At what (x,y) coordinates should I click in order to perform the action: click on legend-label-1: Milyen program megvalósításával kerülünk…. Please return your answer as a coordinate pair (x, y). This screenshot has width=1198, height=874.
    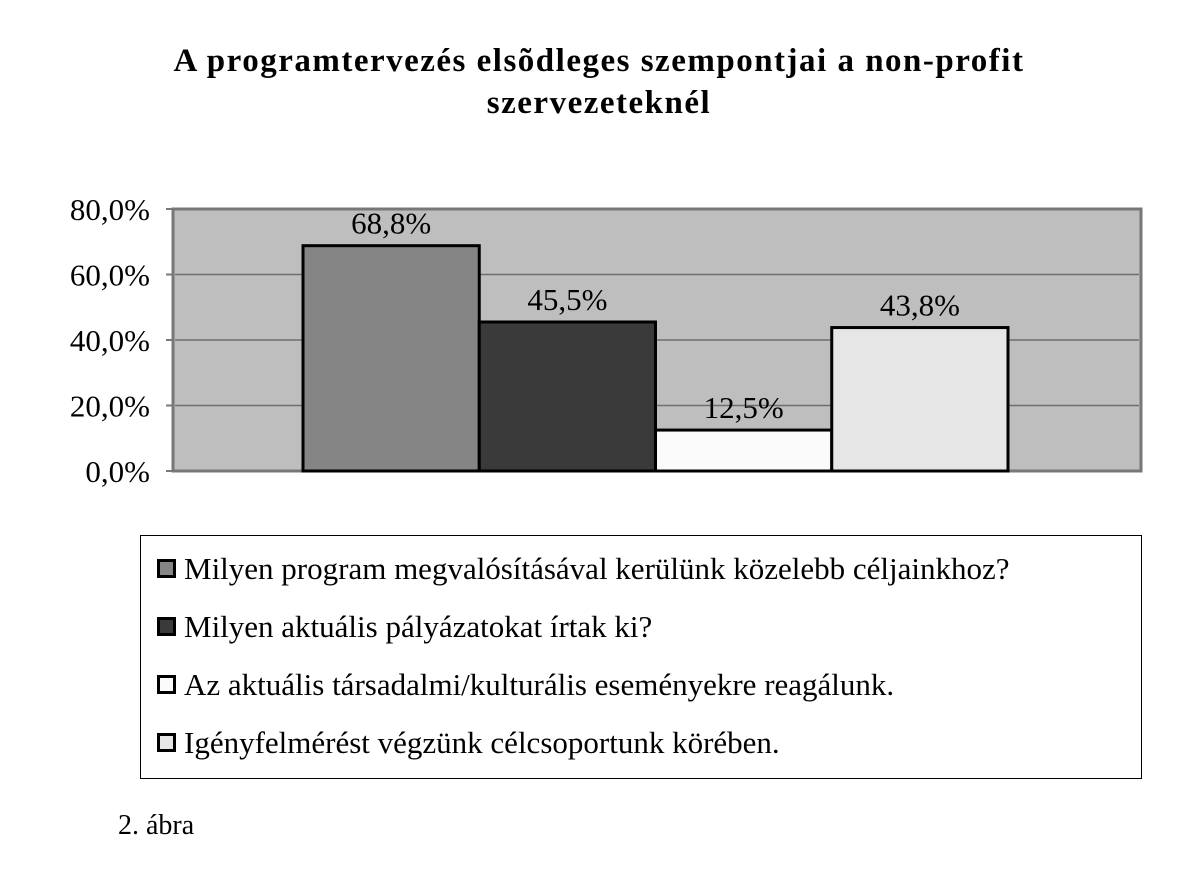
    Looking at the image, I should click on (597, 568).